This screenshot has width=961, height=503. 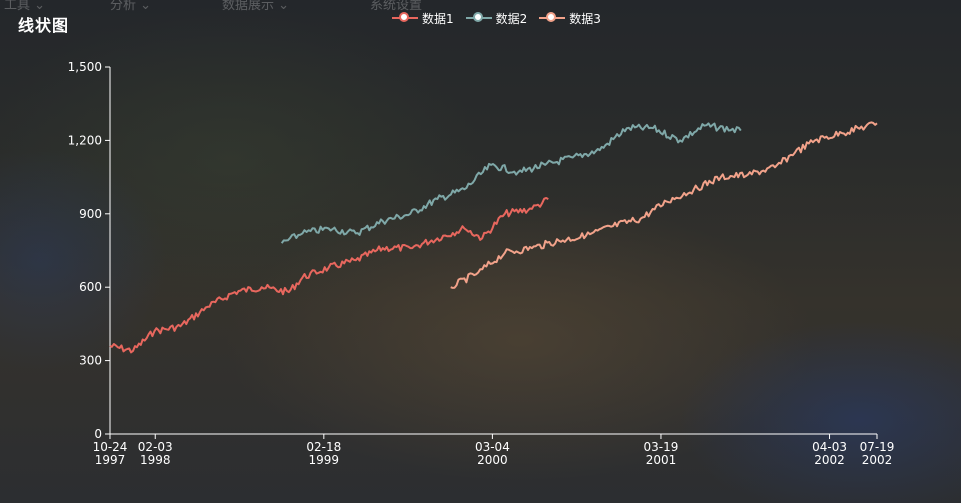 What do you see at coordinates (85, 140) in the screenshot?
I see `y-tick-label: 1,200` at bounding box center [85, 140].